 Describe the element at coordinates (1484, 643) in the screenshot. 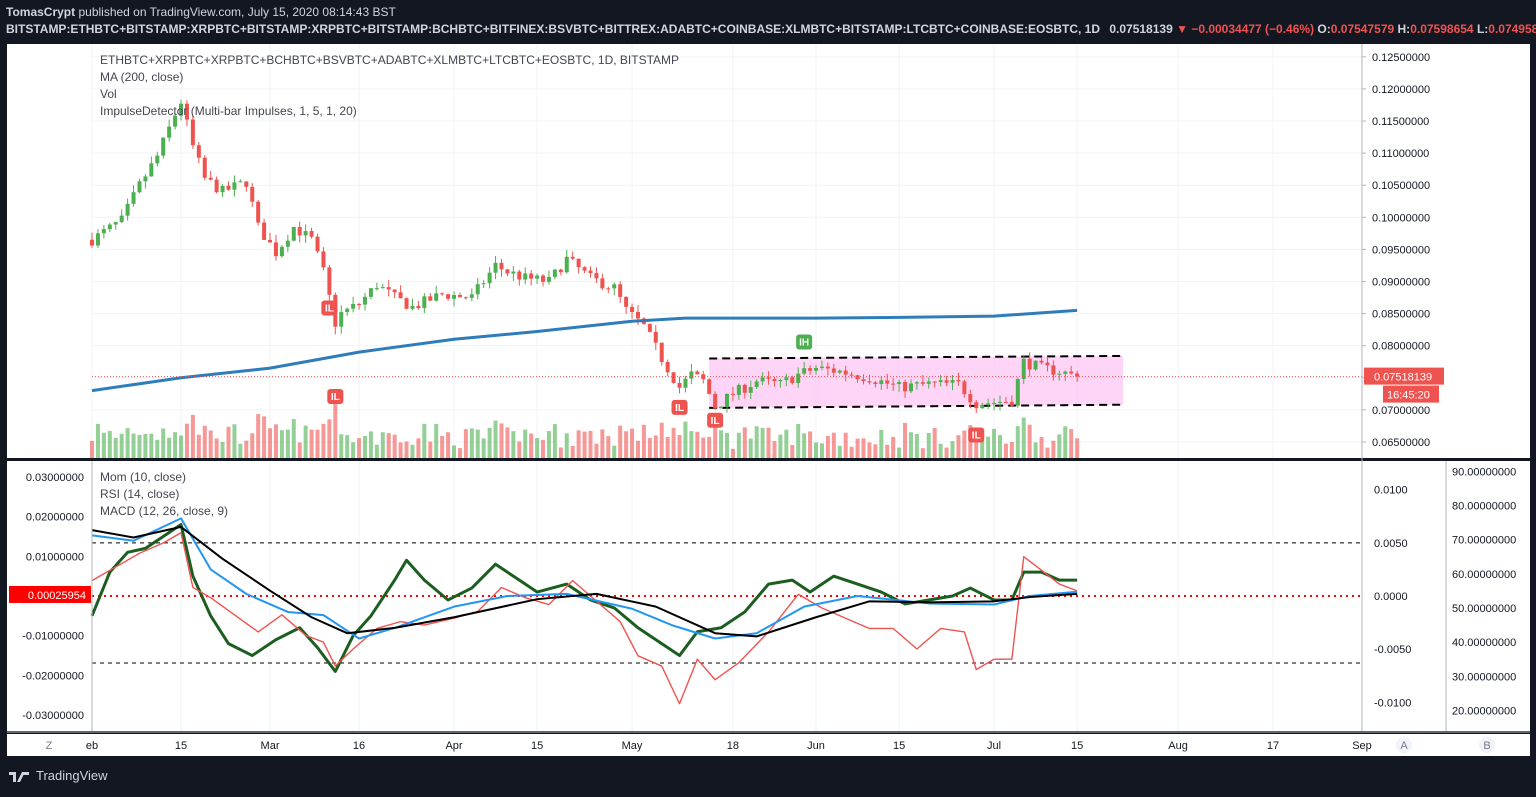

I see `right-tick-label: 40.00000000` at that location.